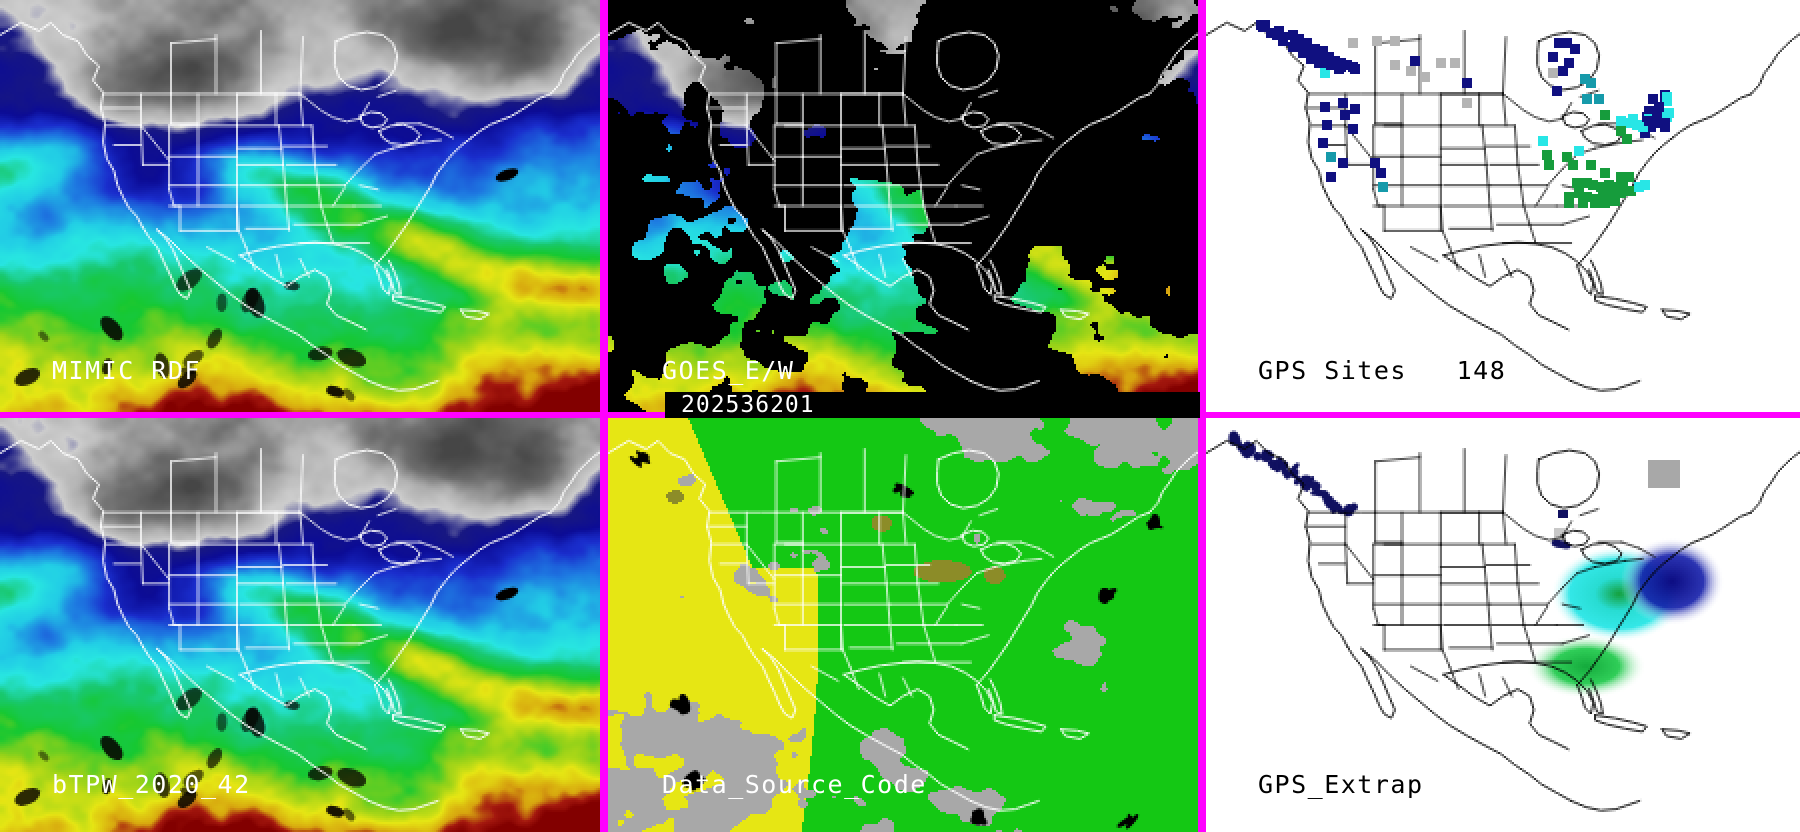 The height and width of the screenshot is (832, 1800). I want to click on timestamp-value: 202536201, so click(748, 405).